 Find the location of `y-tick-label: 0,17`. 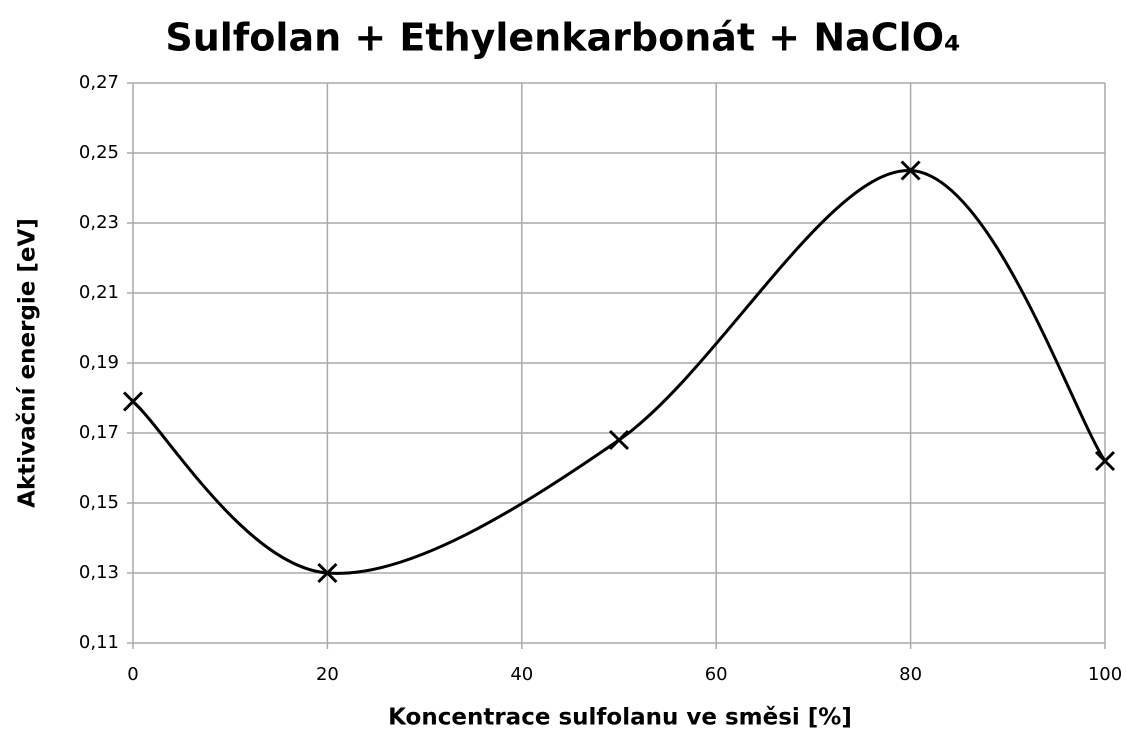

y-tick-label: 0,17 is located at coordinates (99, 432).